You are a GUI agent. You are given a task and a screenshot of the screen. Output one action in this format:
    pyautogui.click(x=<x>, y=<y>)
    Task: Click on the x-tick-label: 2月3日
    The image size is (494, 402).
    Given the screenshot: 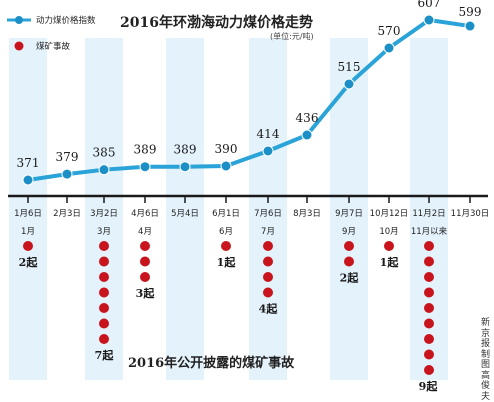 What is the action you would take?
    pyautogui.click(x=67, y=214)
    